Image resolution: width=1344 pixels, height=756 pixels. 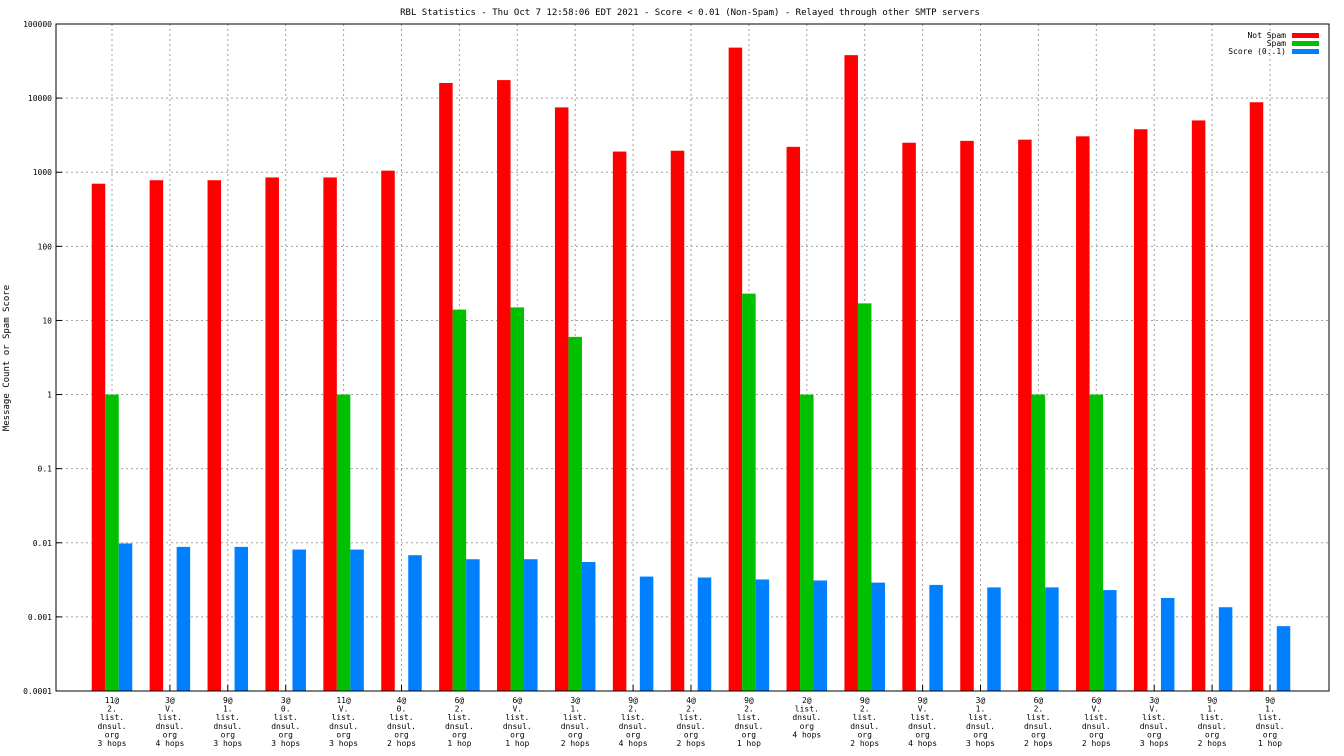 What do you see at coordinates (286, 709) in the screenshot?
I see `x-tick-label: 0.` at bounding box center [286, 709].